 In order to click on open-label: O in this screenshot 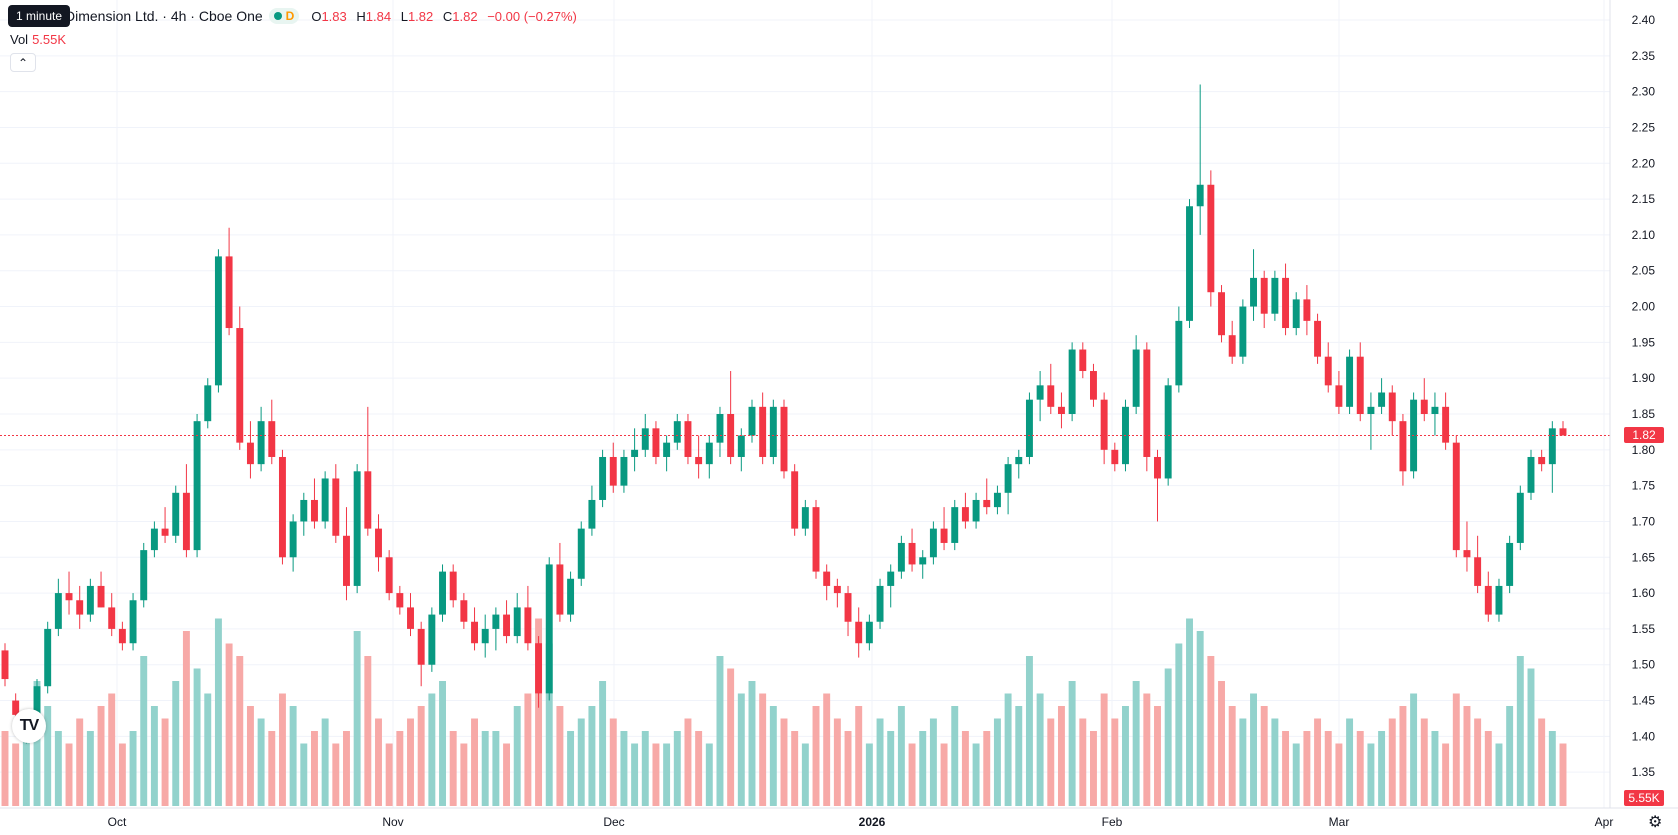, I will do `click(316, 16)`.